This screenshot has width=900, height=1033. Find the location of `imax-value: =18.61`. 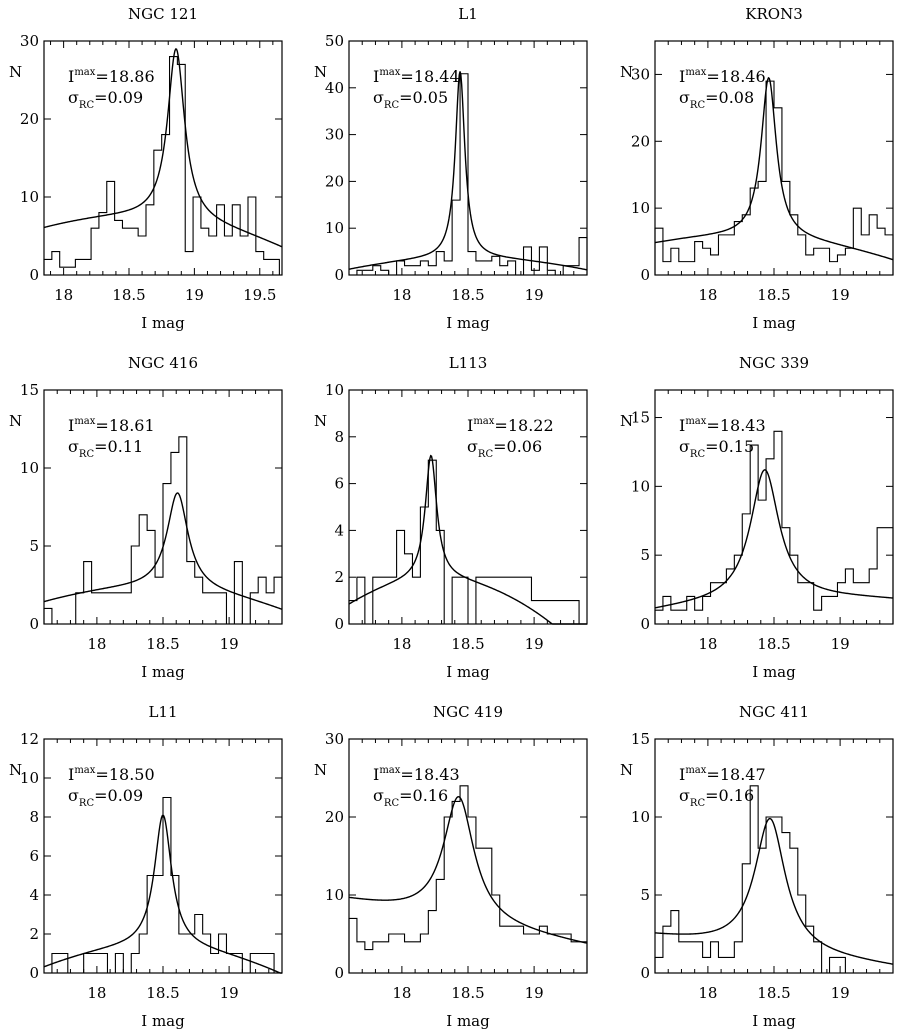

imax-value: =18.61 is located at coordinates (124, 425).